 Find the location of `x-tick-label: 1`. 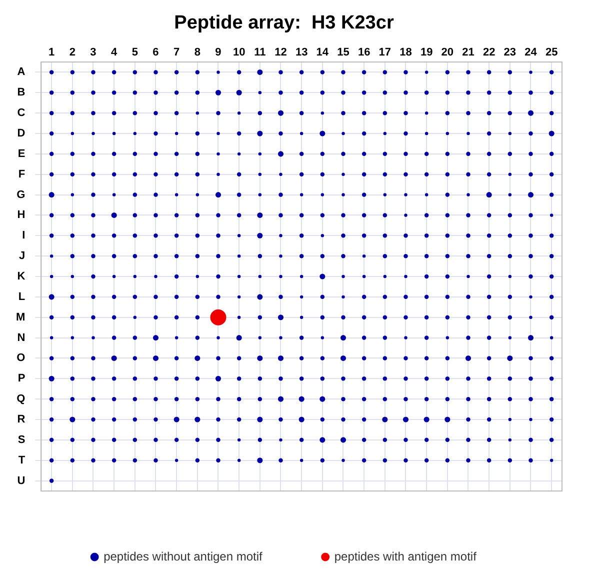

x-tick-label: 1 is located at coordinates (51, 52).